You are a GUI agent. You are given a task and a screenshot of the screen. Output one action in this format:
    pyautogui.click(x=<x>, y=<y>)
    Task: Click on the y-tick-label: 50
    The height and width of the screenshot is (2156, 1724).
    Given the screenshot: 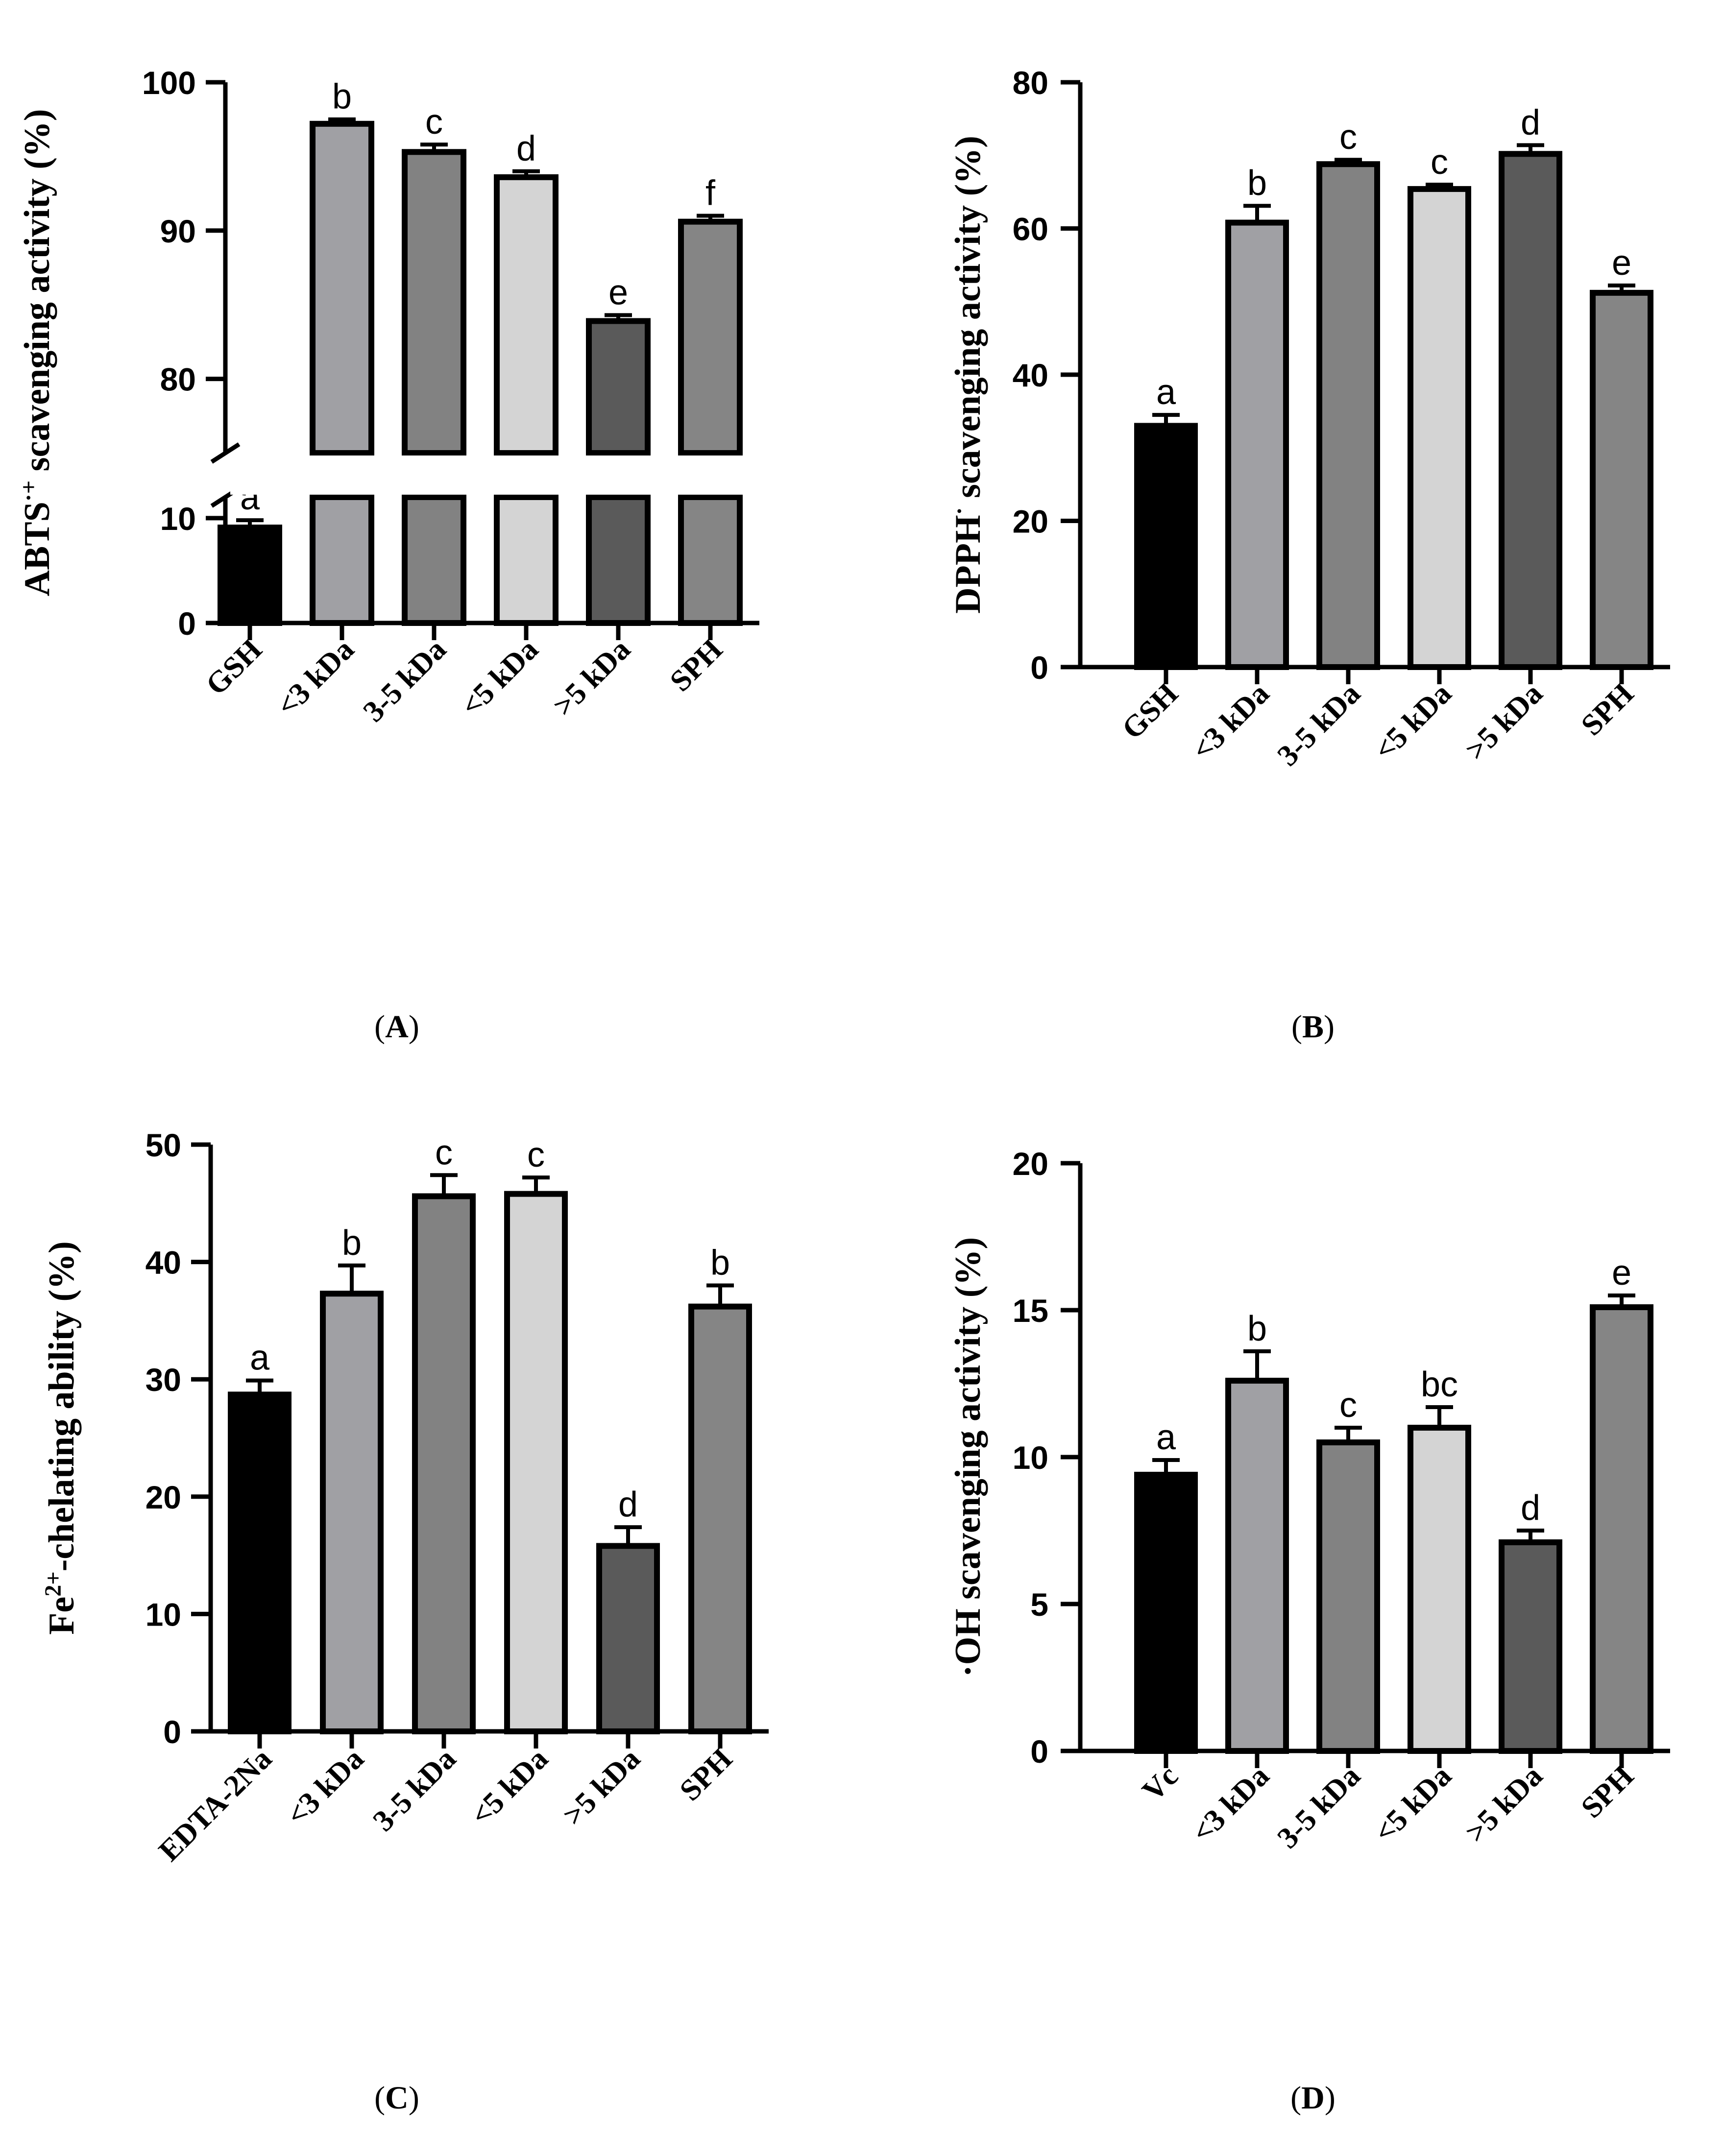 What is the action you would take?
    pyautogui.click(x=164, y=1145)
    